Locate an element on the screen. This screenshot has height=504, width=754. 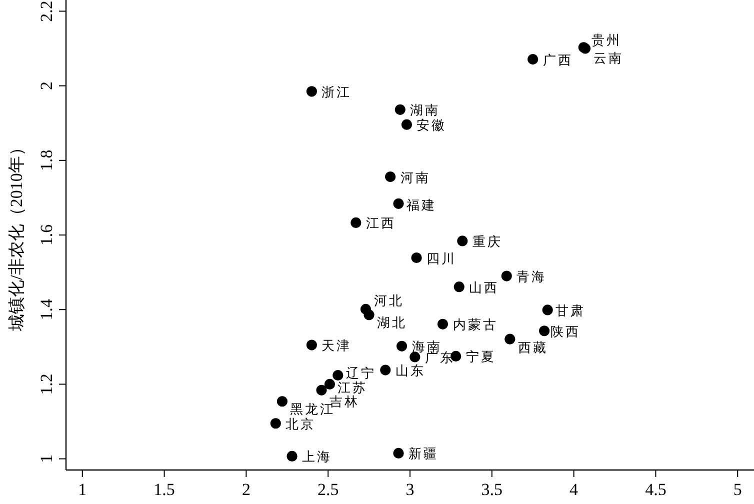
annotation: 甘肃 is located at coordinates (571, 310).